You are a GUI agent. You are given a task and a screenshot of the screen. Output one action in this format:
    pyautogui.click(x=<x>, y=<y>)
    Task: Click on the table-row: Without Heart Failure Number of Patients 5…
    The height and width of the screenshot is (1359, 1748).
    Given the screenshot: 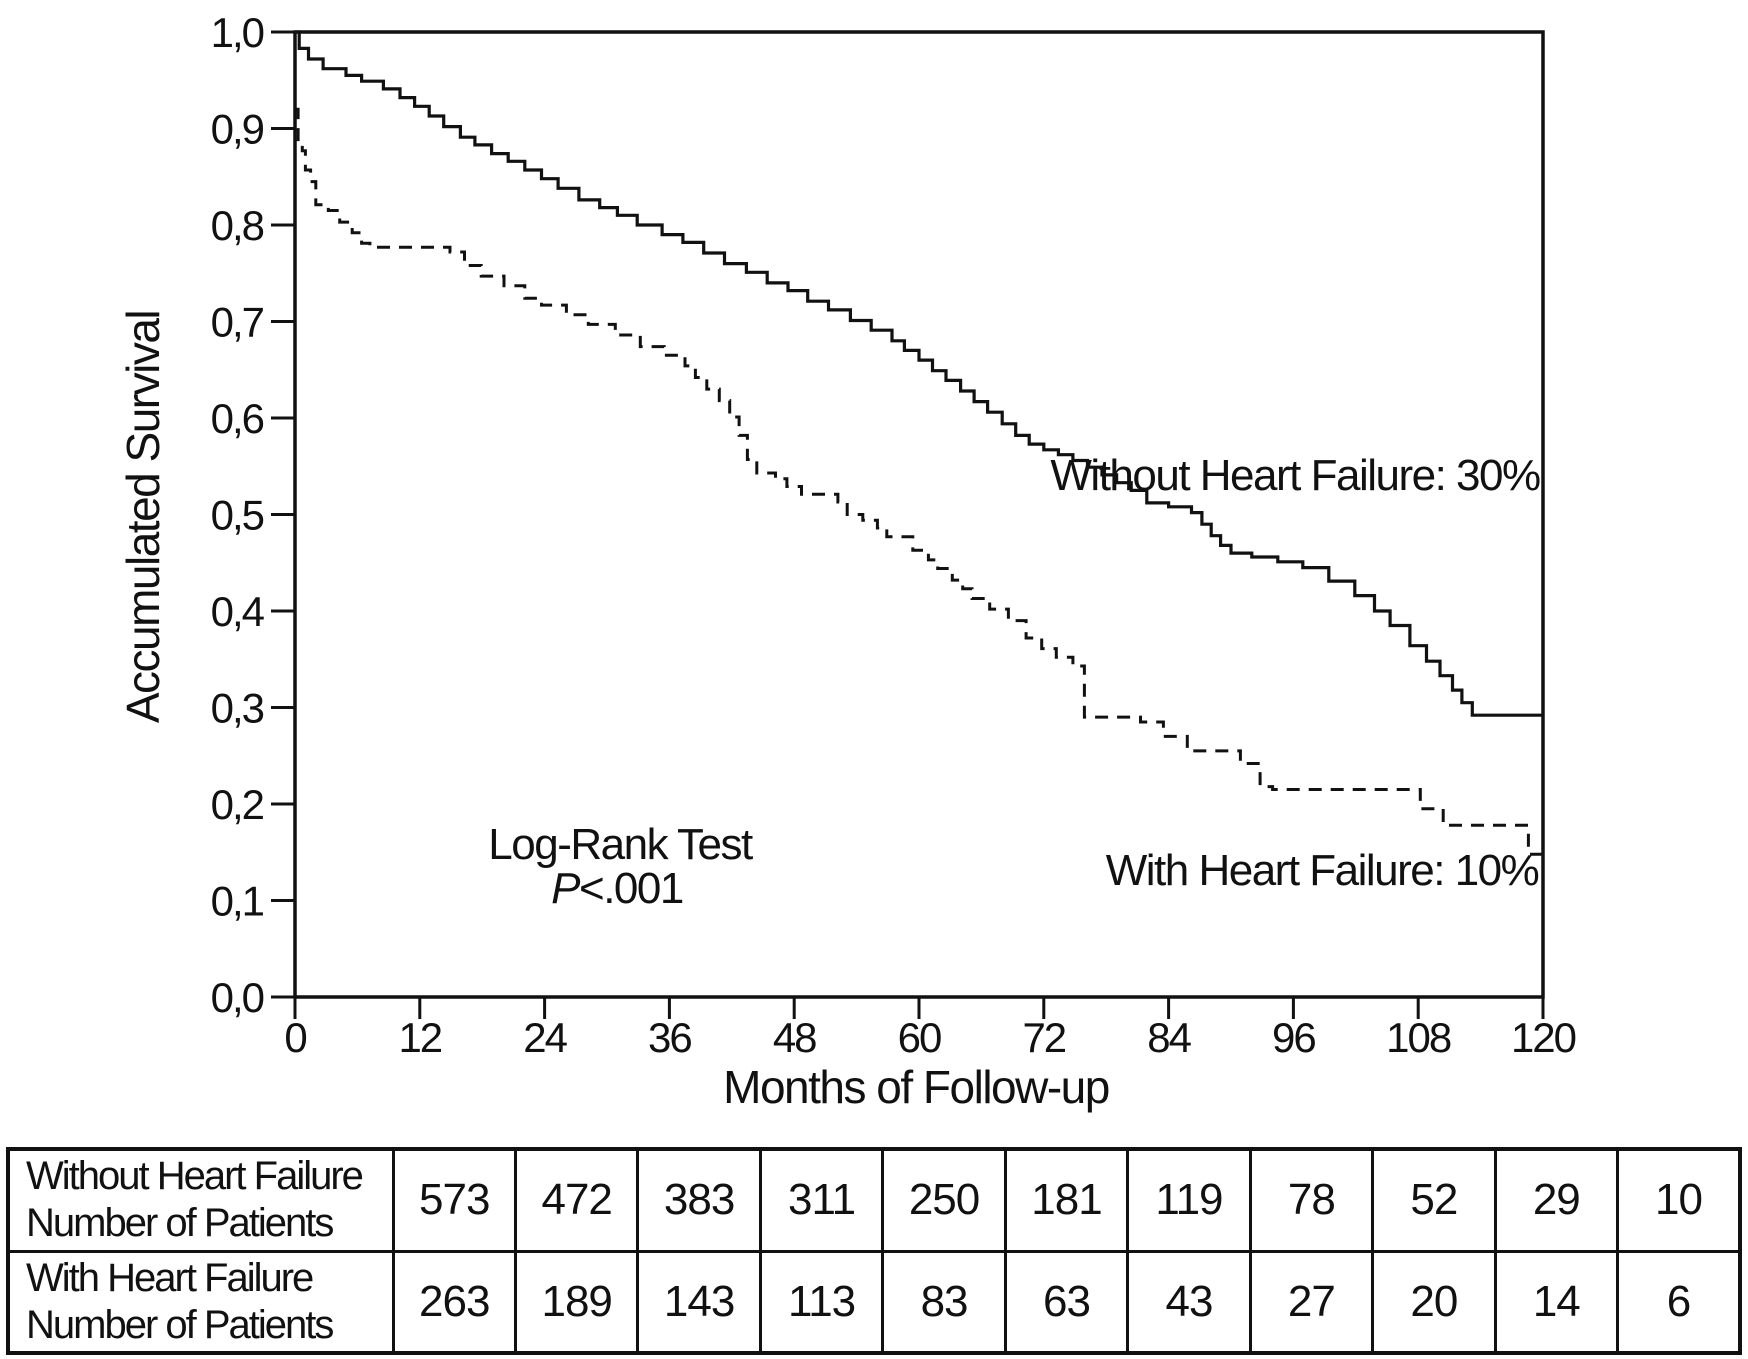 What is the action you would take?
    pyautogui.click(x=874, y=1200)
    